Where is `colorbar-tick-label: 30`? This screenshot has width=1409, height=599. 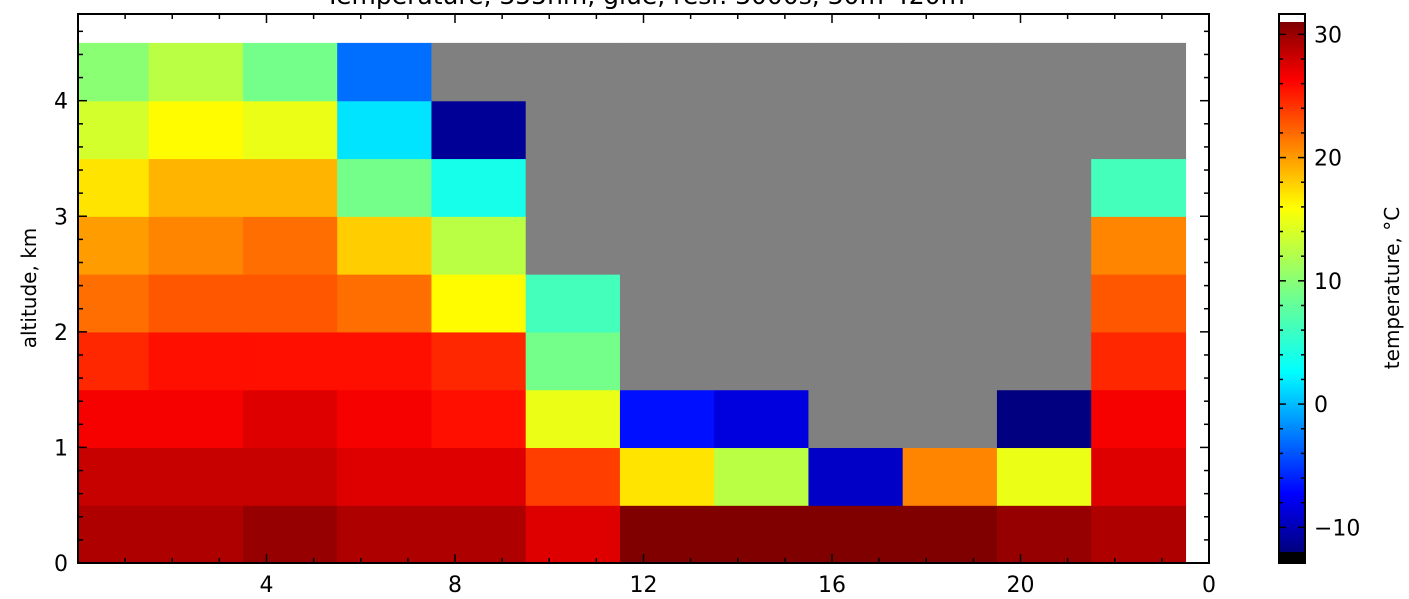
colorbar-tick-label: 30 is located at coordinates (1328, 35).